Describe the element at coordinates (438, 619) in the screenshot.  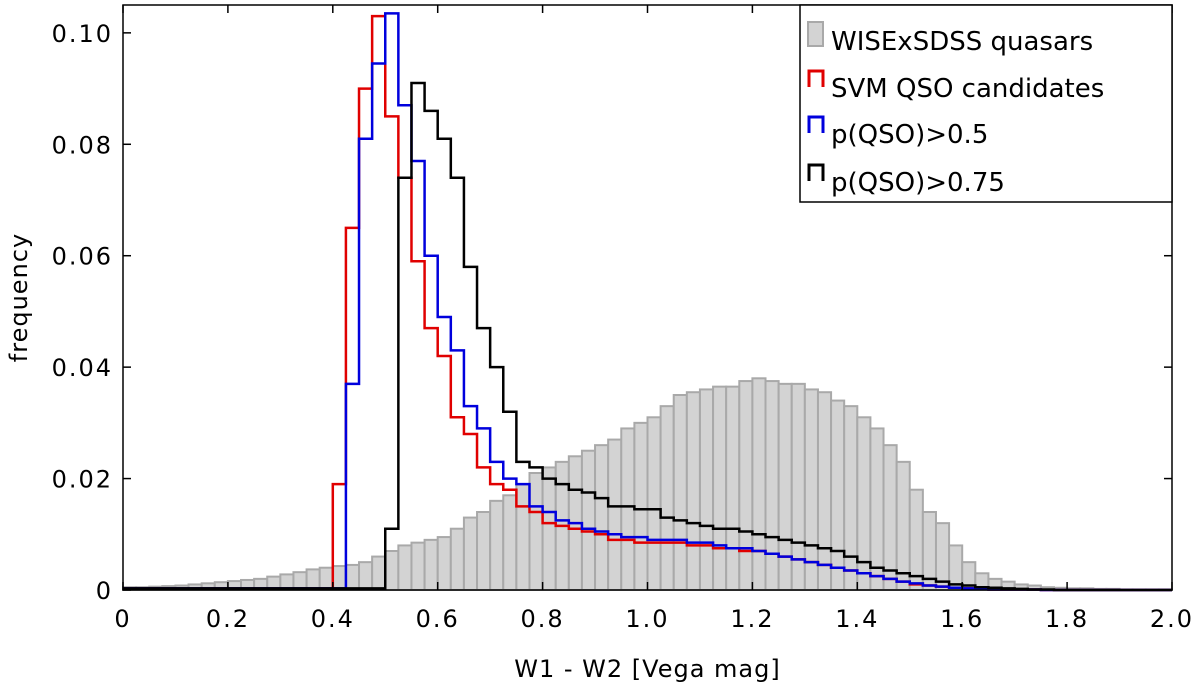
I see `x-tick-label: 0.6` at that location.